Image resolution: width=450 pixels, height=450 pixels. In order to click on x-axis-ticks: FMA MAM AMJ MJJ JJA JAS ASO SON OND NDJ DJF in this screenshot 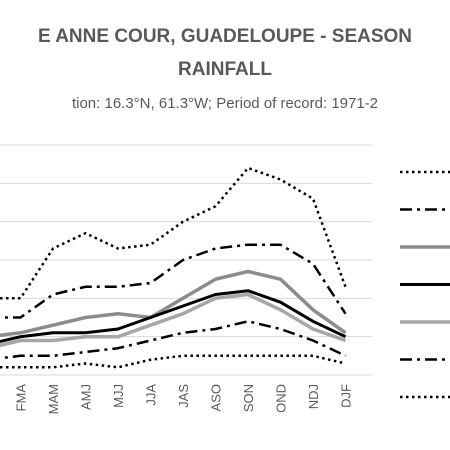, I will do `click(184, 399)`.